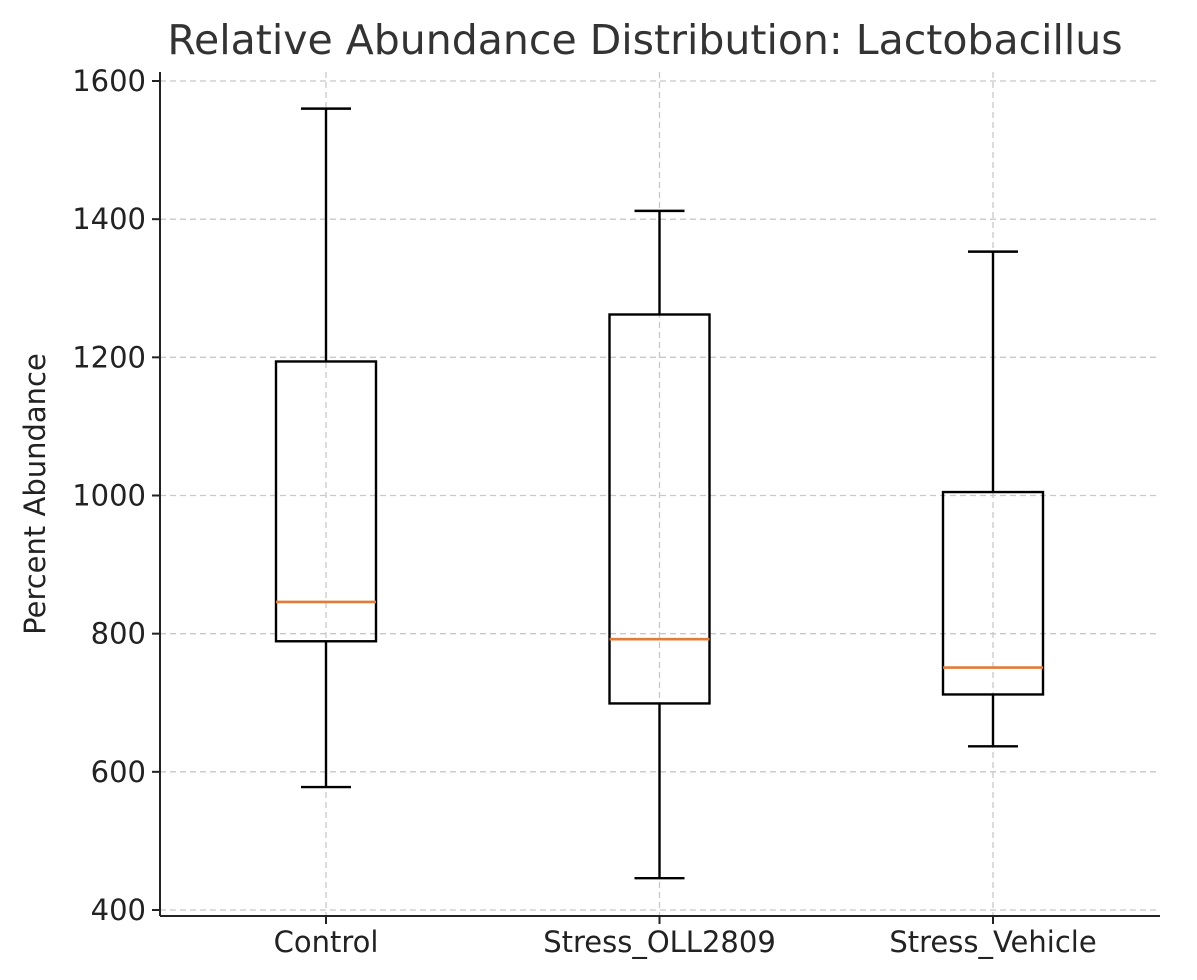 This screenshot has width=1197, height=980. What do you see at coordinates (326, 942) in the screenshot?
I see `x-tick-label: Control` at bounding box center [326, 942].